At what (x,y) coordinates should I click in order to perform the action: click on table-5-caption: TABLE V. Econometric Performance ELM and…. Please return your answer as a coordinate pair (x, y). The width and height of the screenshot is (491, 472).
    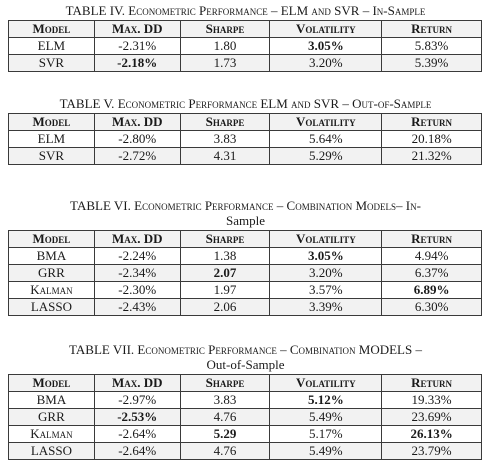
    Looking at the image, I should click on (245, 103).